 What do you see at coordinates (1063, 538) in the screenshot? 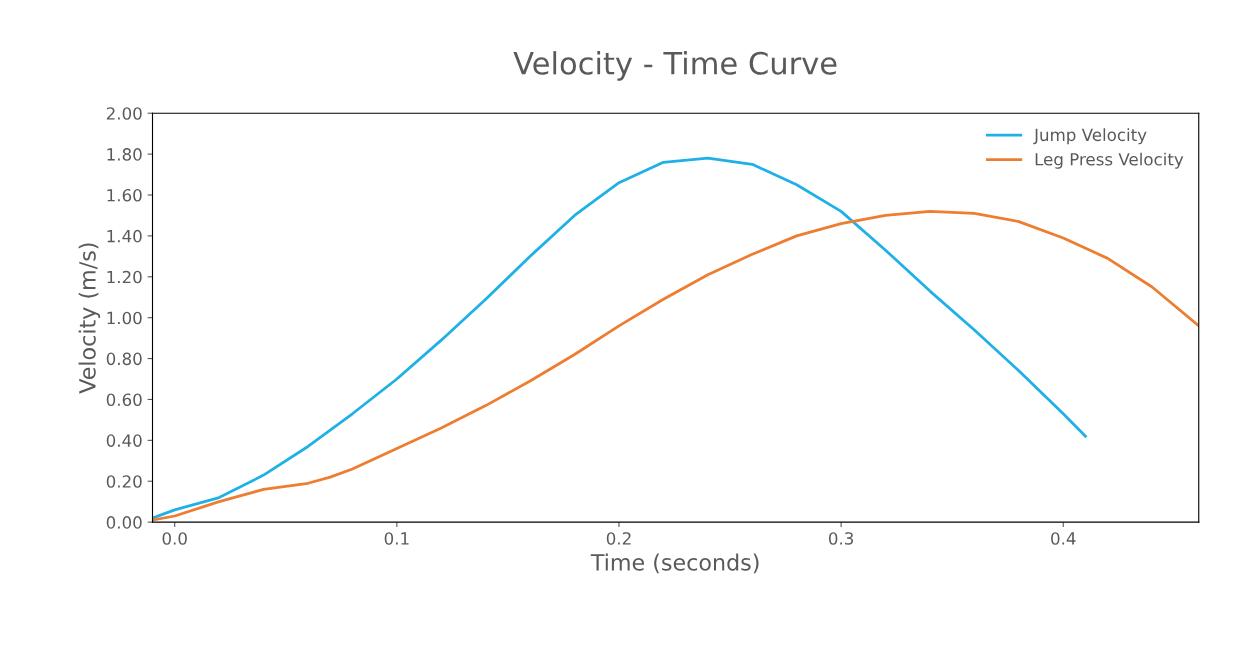
I see `x-tick-label: 0.4` at bounding box center [1063, 538].